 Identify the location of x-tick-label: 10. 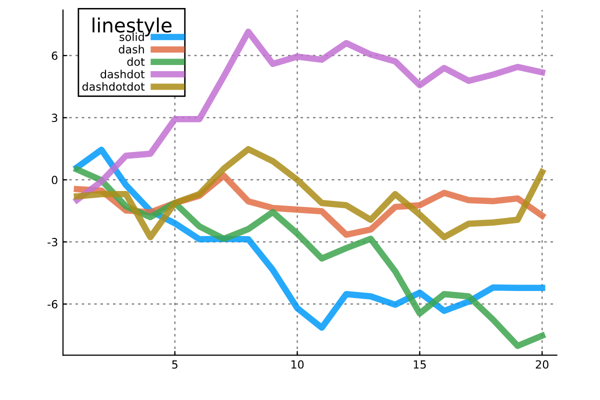
(297, 364).